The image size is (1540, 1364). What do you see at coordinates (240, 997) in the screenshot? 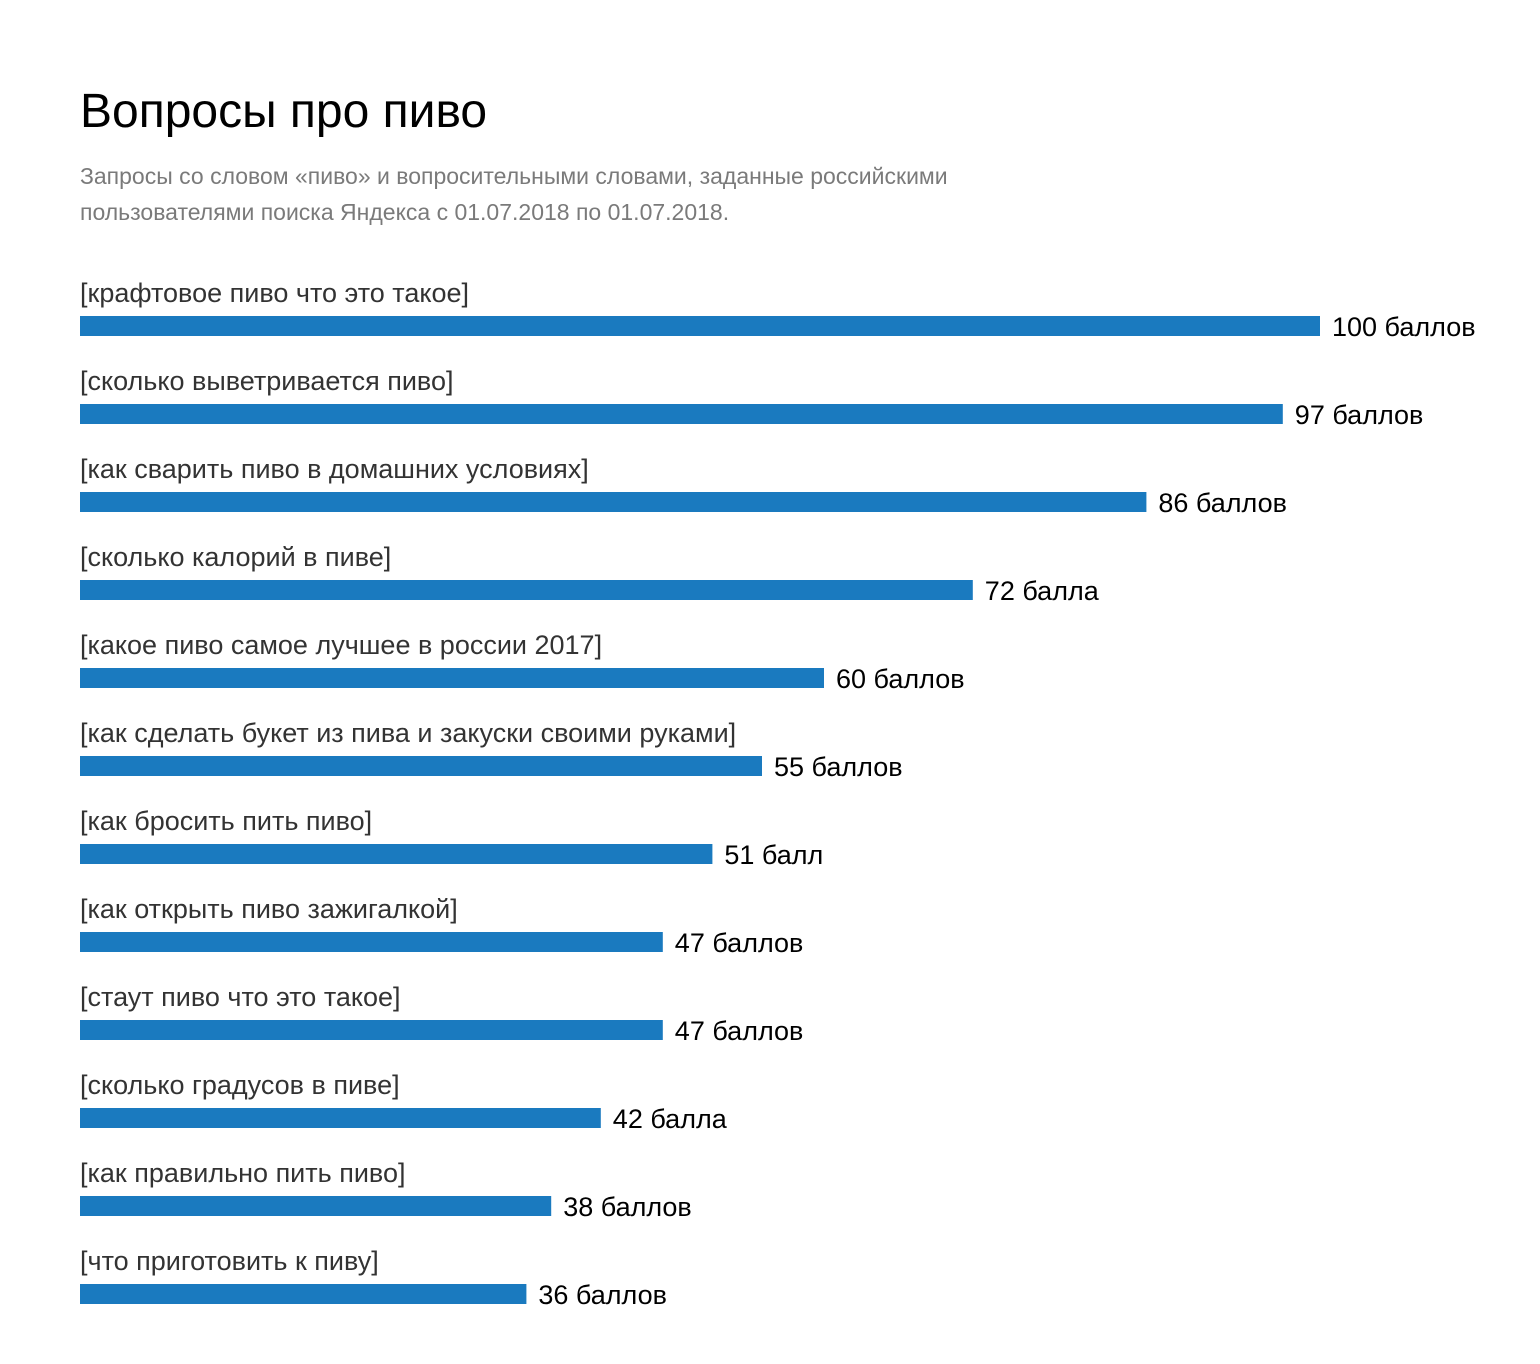
I see `category-label: [стаут пиво что это такое]` at bounding box center [240, 997].